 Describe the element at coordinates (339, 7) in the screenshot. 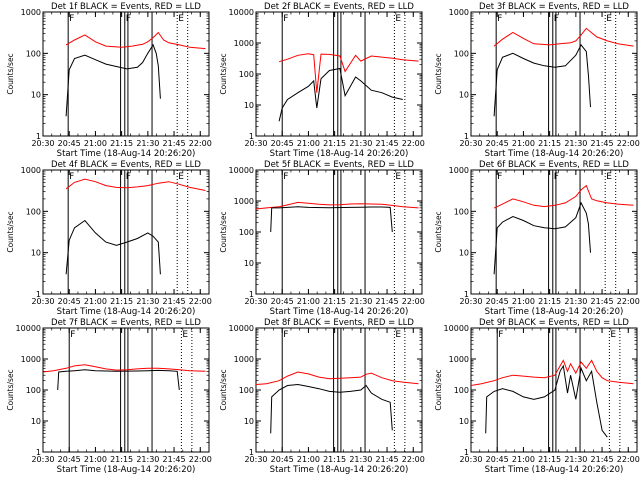

I see `chart-title: Det 2f BLACK = Events, RED = LLD` at that location.